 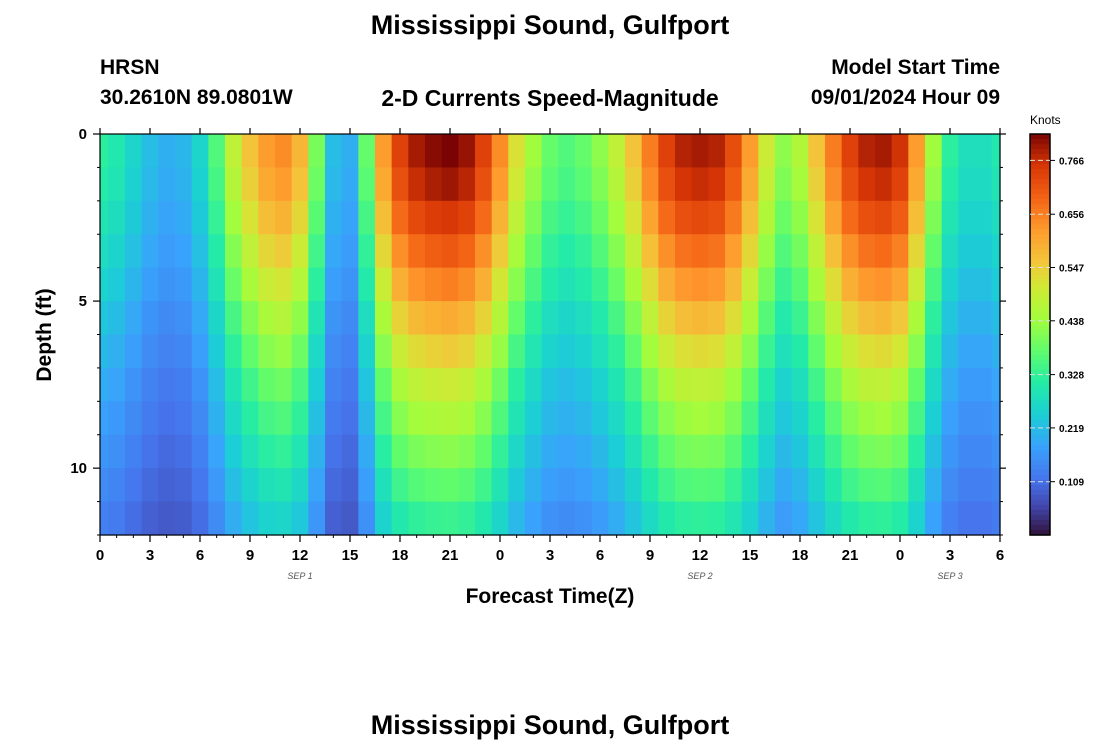 What do you see at coordinates (1071, 376) in the screenshot?
I see `colorbar-tick-label: 0.328` at bounding box center [1071, 376].